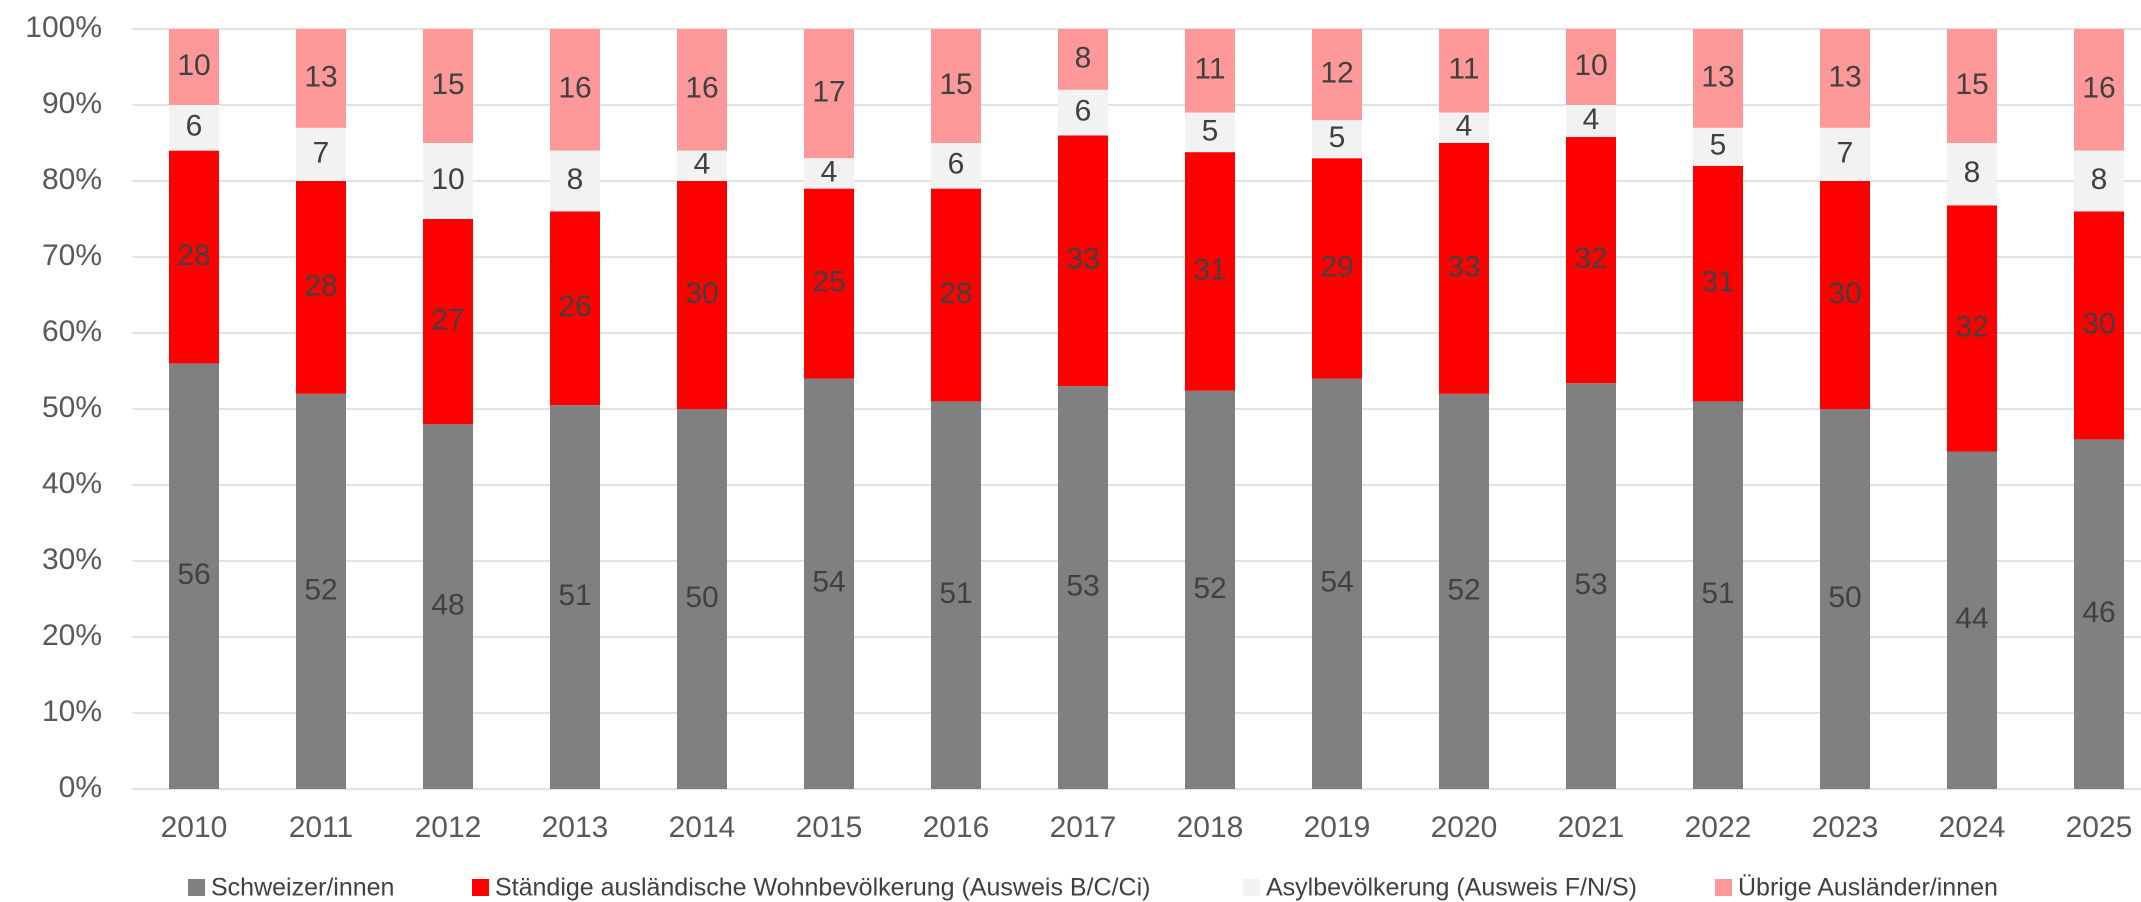 The width and height of the screenshot is (2141, 902). I want to click on data-label: 27, so click(447, 320).